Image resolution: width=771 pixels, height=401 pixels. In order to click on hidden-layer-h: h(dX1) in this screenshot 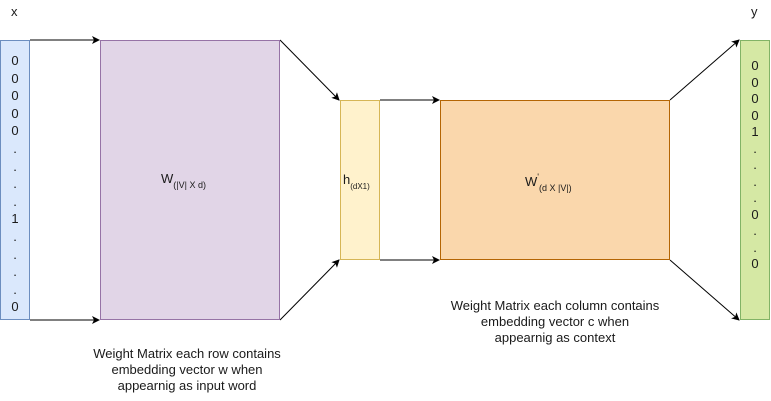, I will do `click(360, 180)`.